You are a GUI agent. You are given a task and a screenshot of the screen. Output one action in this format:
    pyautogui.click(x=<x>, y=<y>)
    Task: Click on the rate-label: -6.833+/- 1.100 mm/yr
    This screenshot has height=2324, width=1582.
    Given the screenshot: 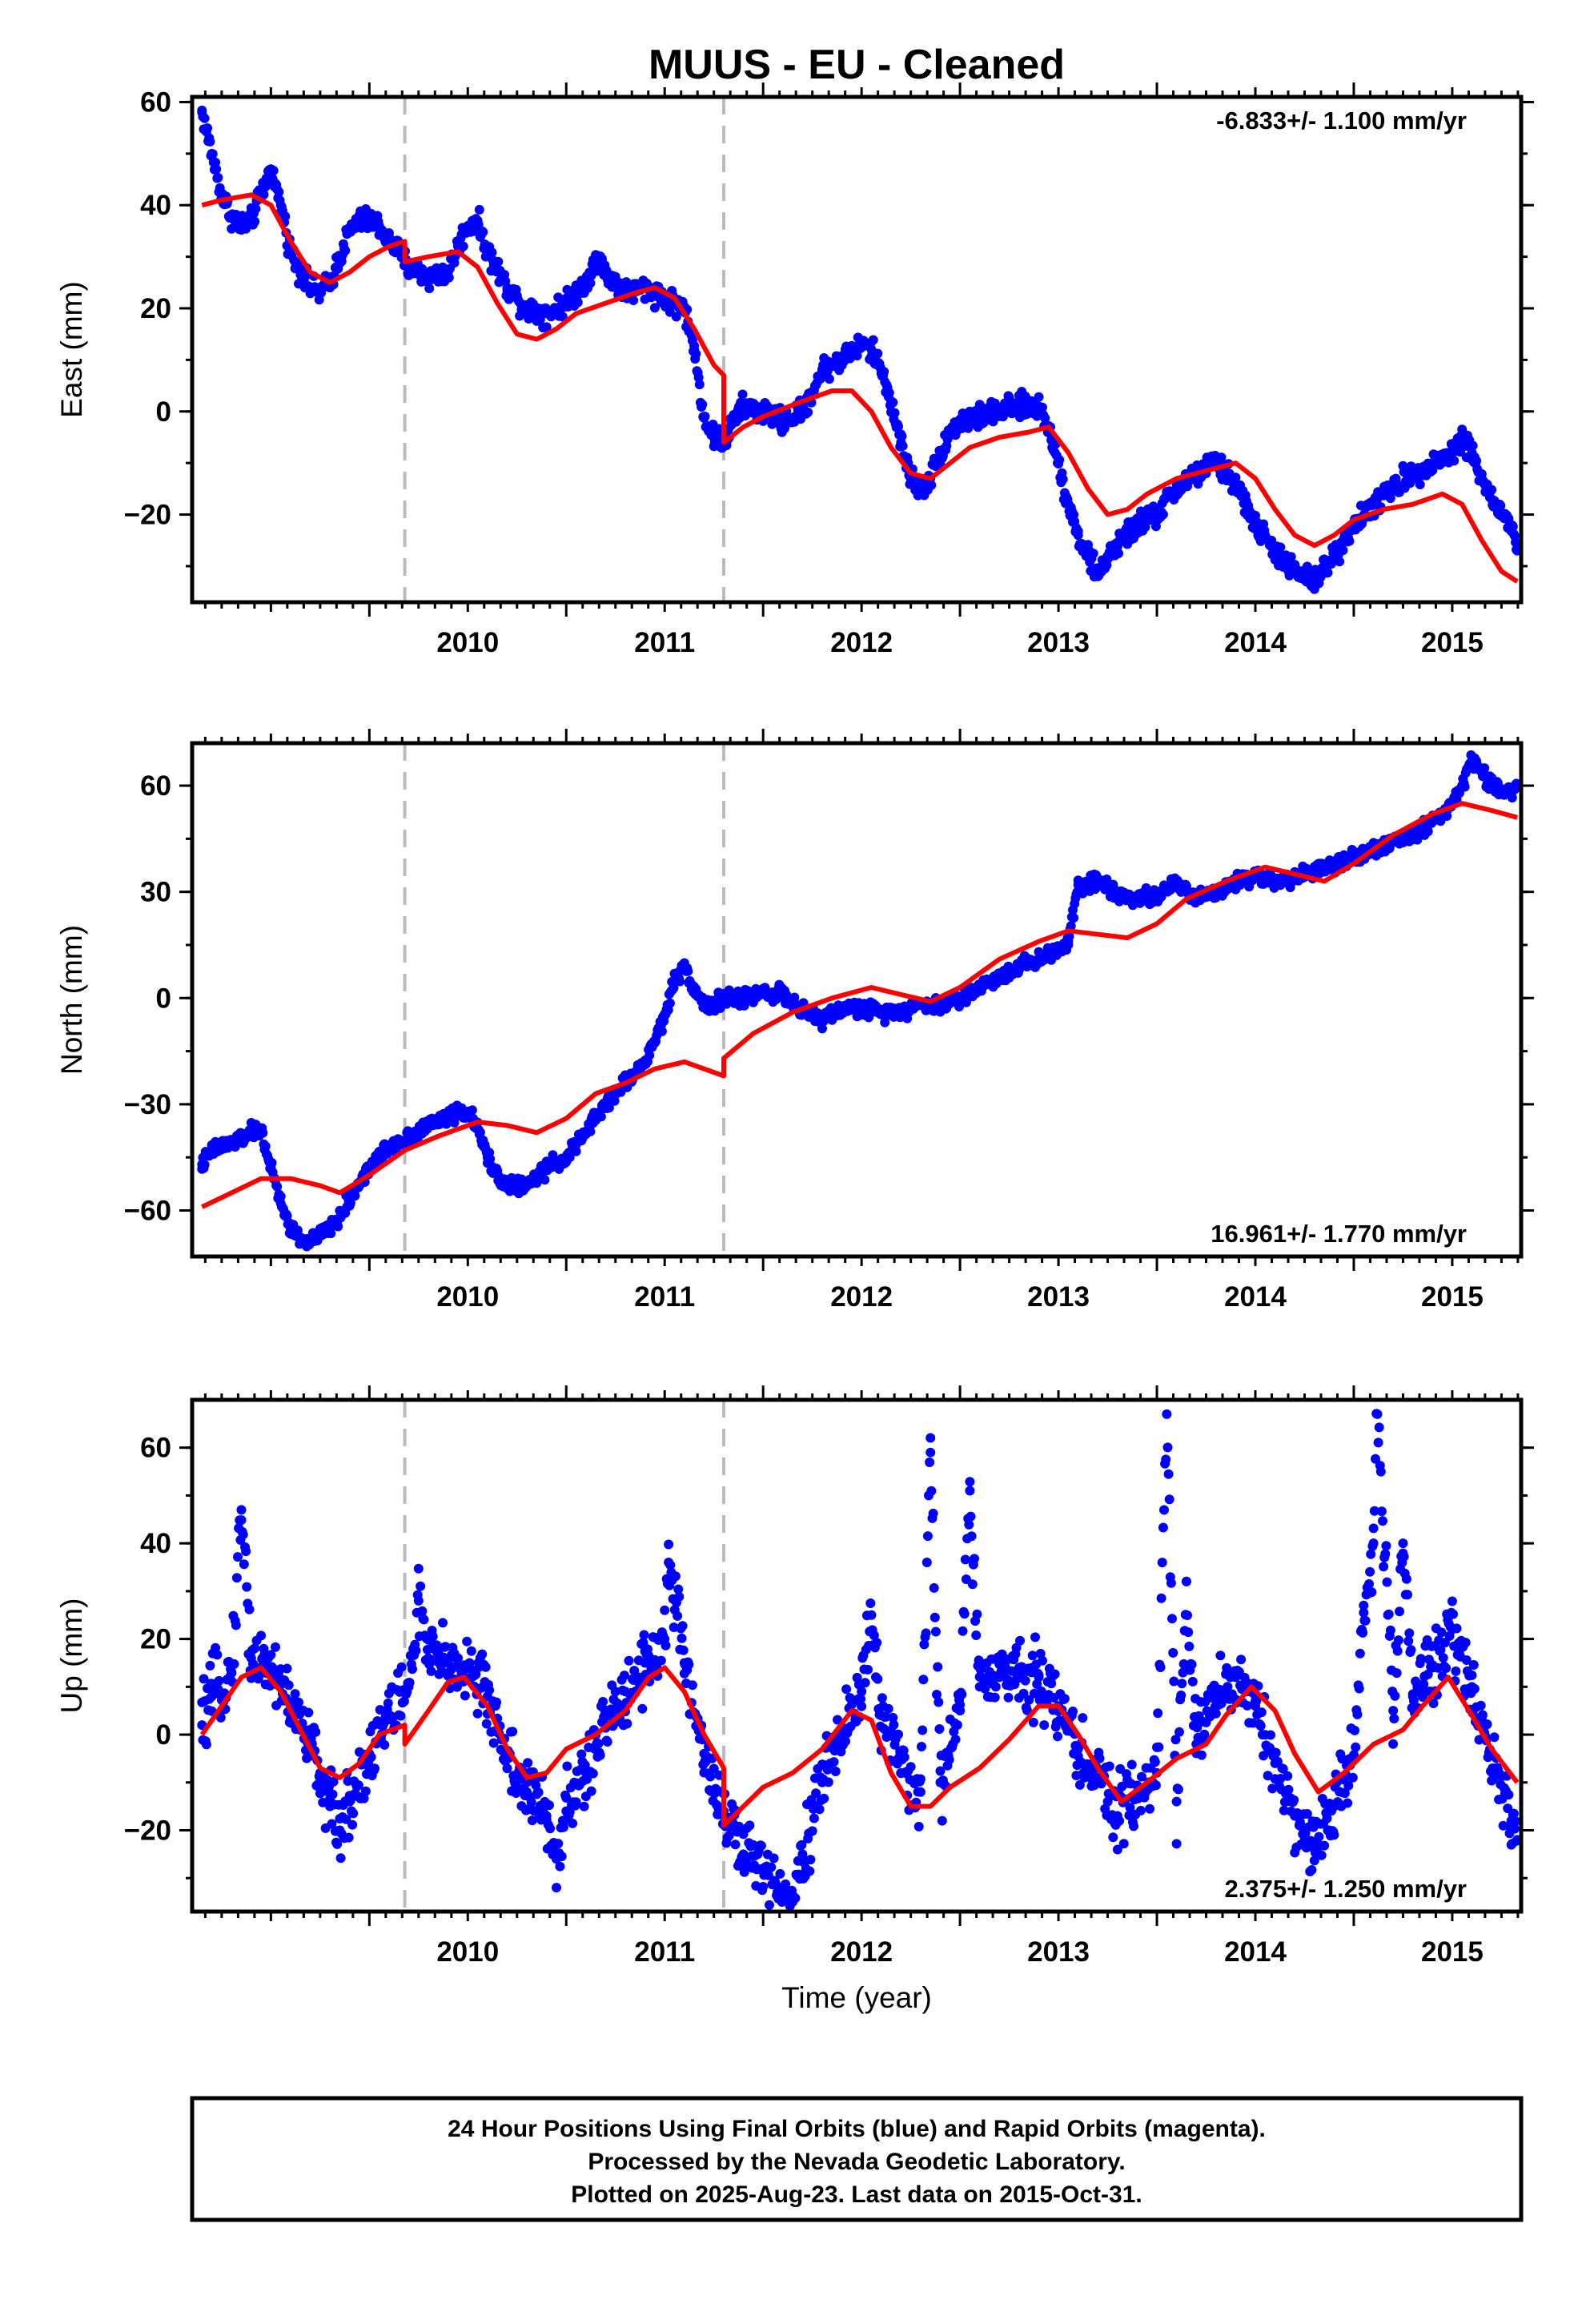 What is the action you would take?
    pyautogui.click(x=1341, y=121)
    